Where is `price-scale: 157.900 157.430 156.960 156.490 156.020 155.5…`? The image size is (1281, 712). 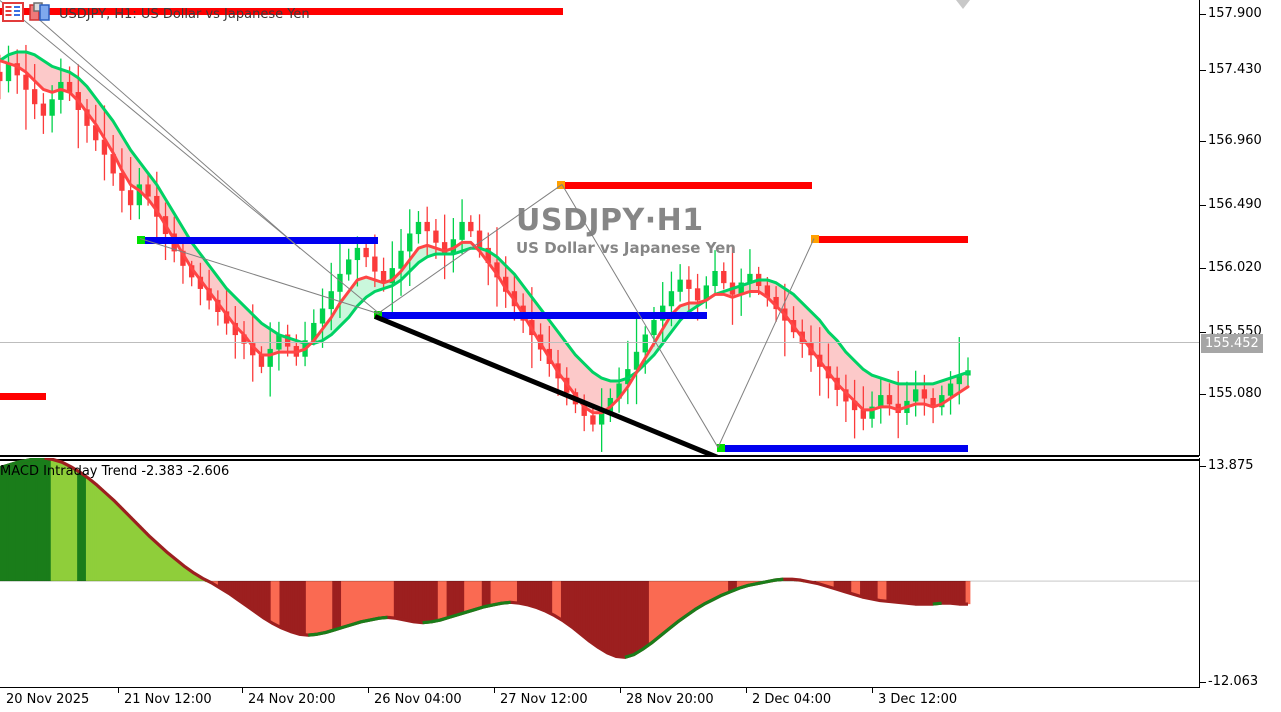 price-scale: 157.900 157.430 156.960 156.490 156.020 155.5… is located at coordinates (1240, 228).